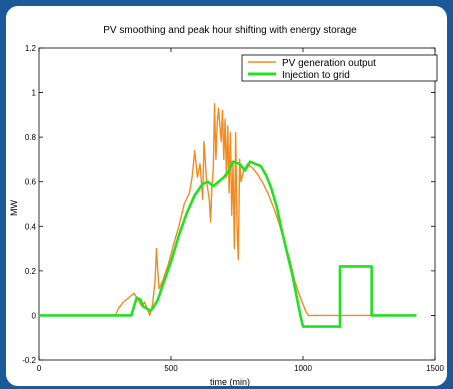 The height and width of the screenshot is (389, 453). Describe the element at coordinates (31, 271) in the screenshot. I see `y-tick-label: 0.2` at that location.